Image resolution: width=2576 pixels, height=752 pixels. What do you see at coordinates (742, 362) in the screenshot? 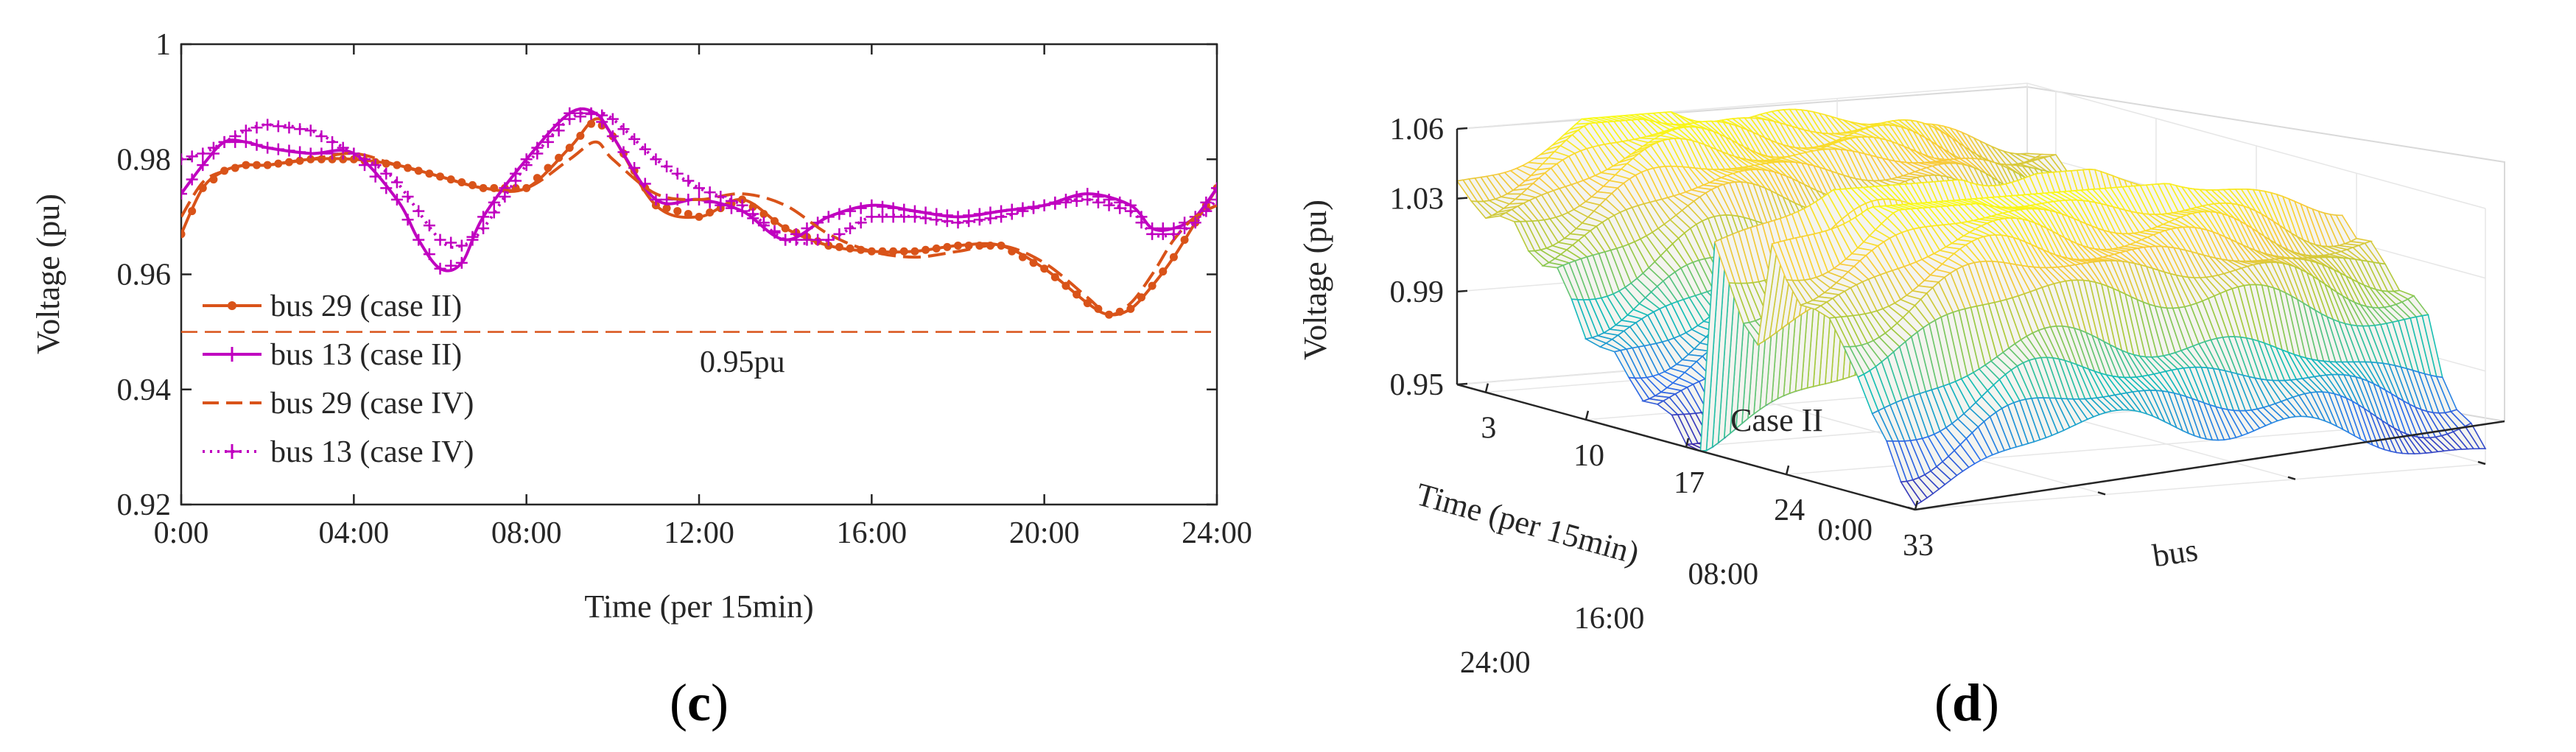
I see `threshold-label: 0.95pu` at bounding box center [742, 362].